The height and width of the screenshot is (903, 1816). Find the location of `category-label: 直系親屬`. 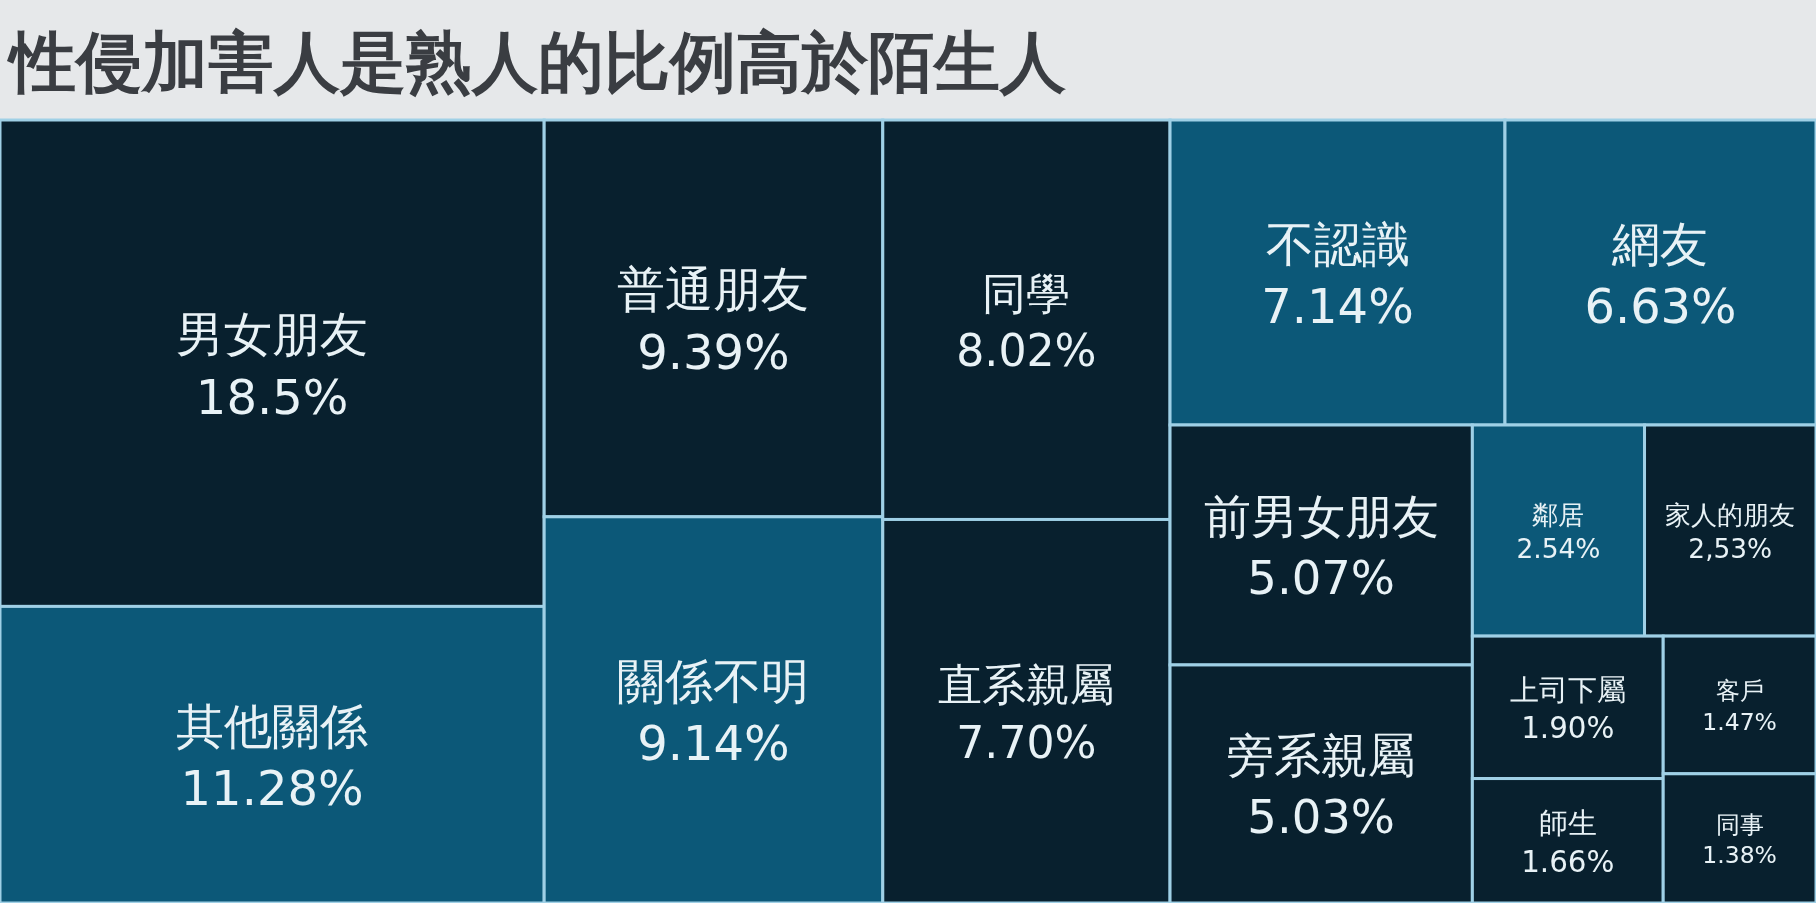

category-label: 直系親屬 is located at coordinates (1026, 685).